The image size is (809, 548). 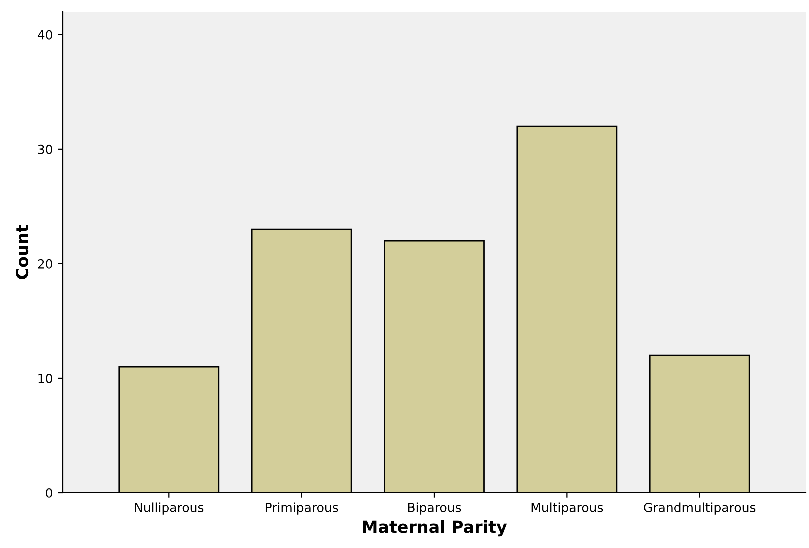 What do you see at coordinates (435, 508) in the screenshot?
I see `x-tick-label: Biparous` at bounding box center [435, 508].